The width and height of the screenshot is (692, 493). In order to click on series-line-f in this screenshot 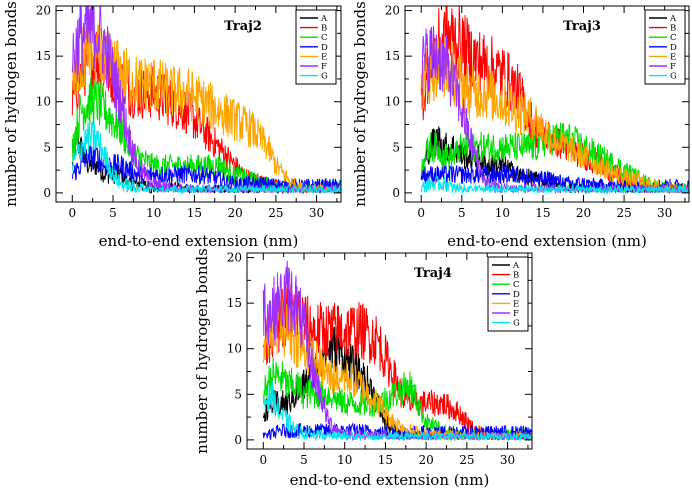, I will do `click(206, 100)`.